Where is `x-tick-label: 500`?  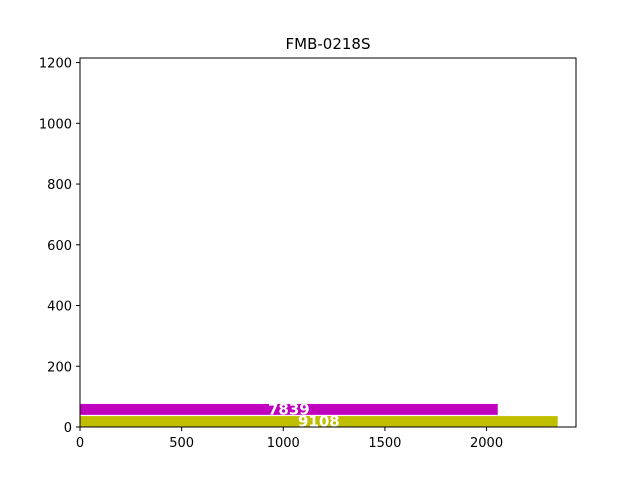
x-tick-label: 500 is located at coordinates (181, 443).